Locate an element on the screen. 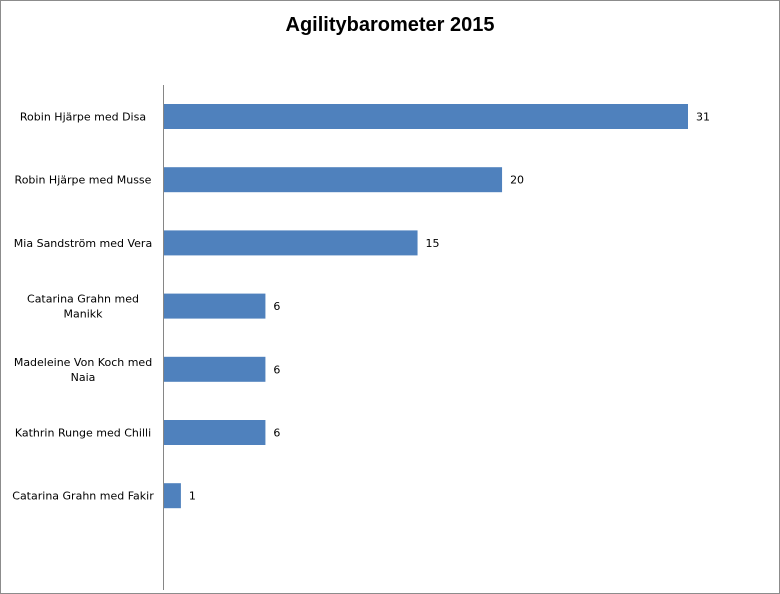  category-label: Mia Sandström med Vera is located at coordinates (83, 243).